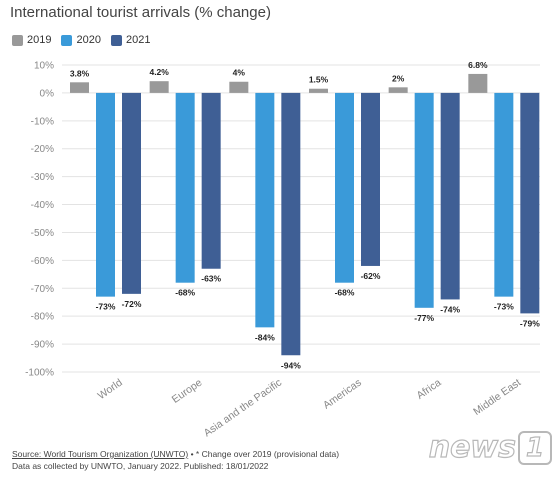  I want to click on x-tick-label: Americas, so click(342, 394).